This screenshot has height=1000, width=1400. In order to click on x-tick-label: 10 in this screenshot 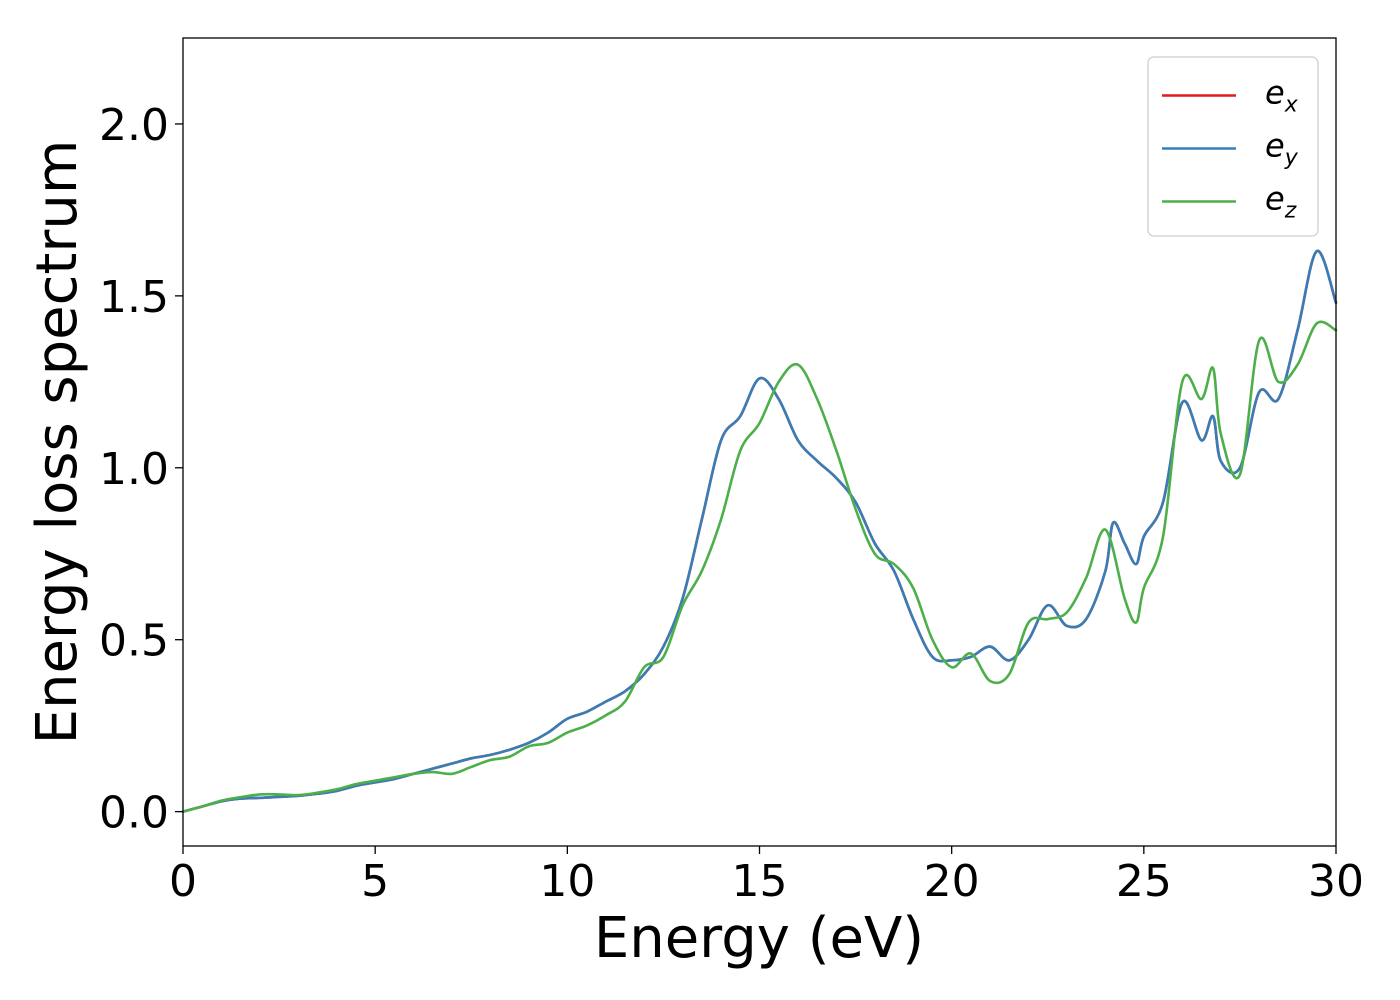, I will do `click(567, 881)`.